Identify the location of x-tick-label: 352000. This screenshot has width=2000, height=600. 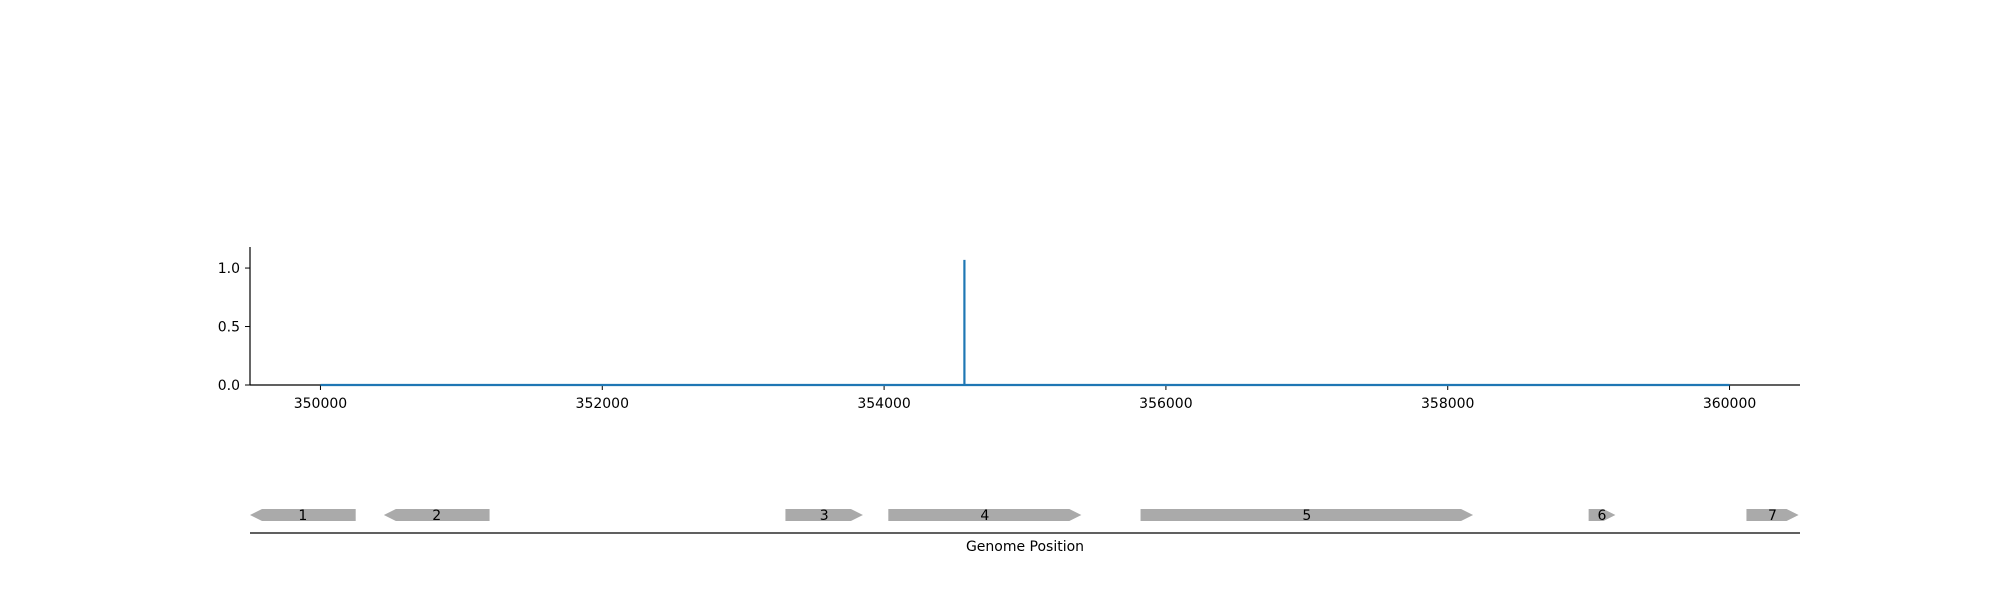
(602, 404).